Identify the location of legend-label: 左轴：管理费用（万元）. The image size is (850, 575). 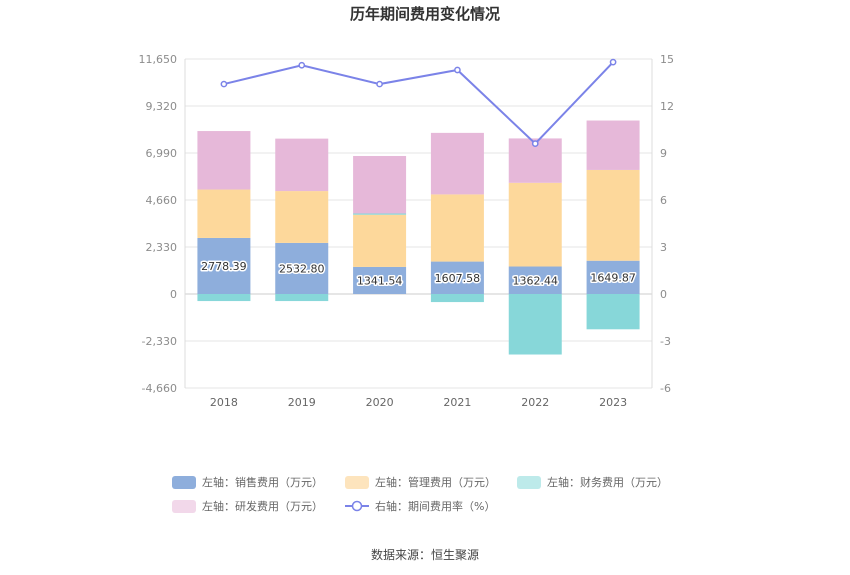
(435, 482).